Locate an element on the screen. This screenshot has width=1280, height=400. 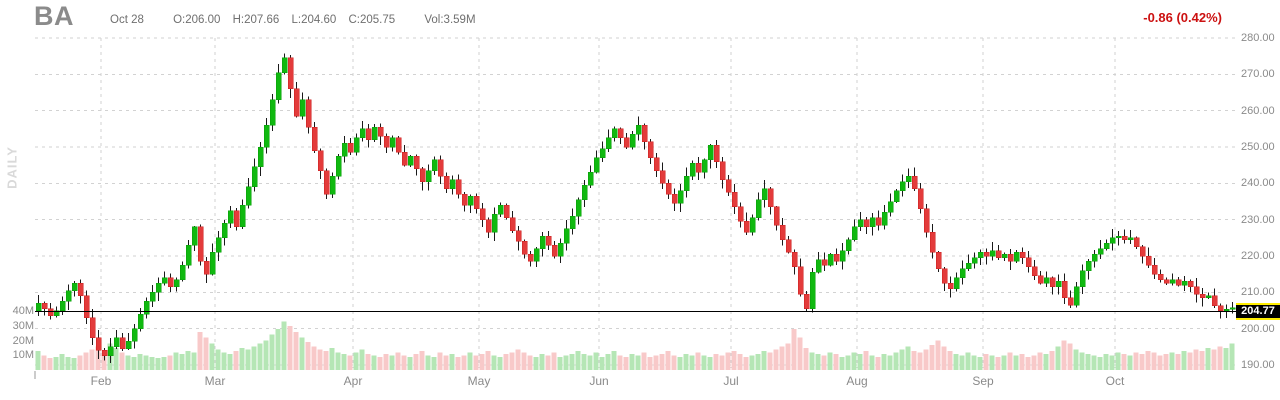
price-axis-label: 210.00 is located at coordinates (1258, 292).